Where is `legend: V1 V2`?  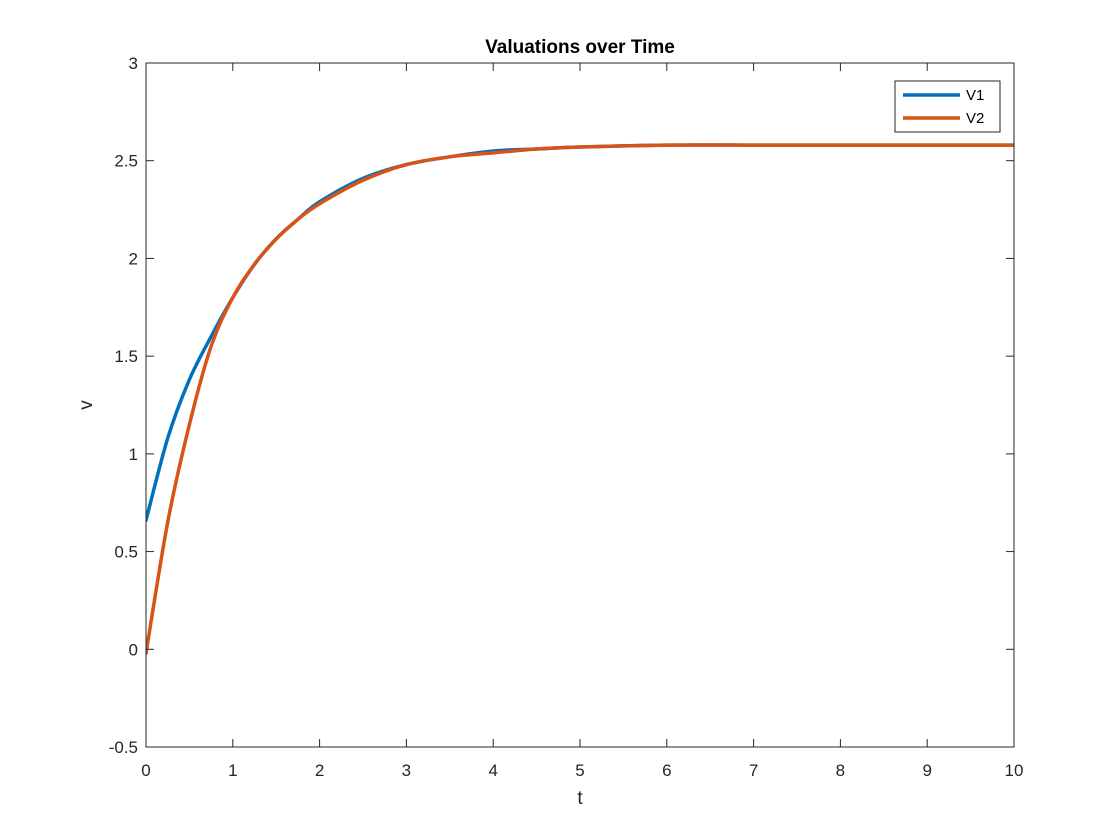
legend: V1 V2 is located at coordinates (947, 106).